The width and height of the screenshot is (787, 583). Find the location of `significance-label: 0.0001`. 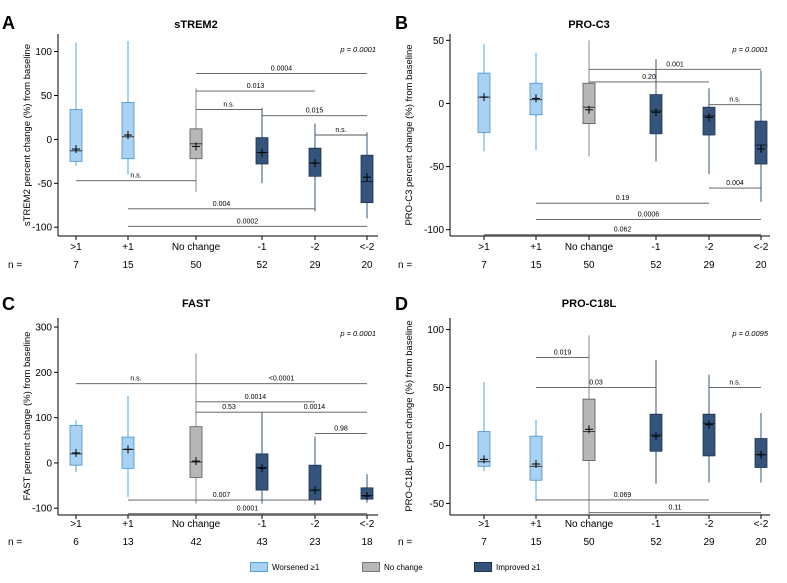

significance-label: 0.0001 is located at coordinates (248, 509).